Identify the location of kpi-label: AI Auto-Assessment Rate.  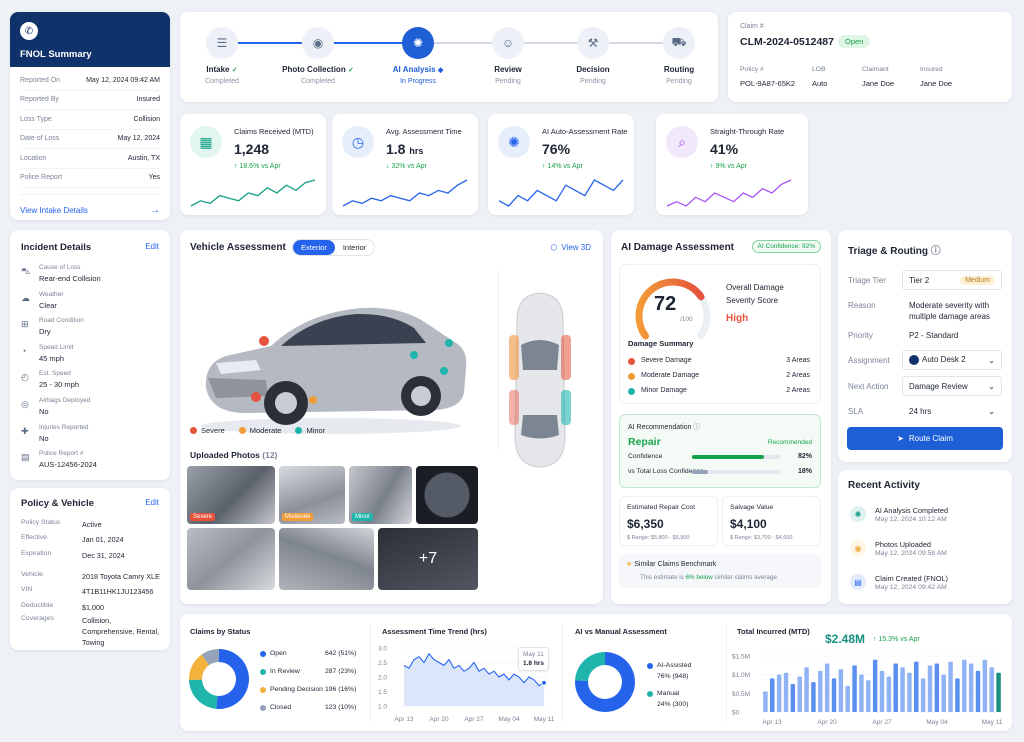
(585, 131).